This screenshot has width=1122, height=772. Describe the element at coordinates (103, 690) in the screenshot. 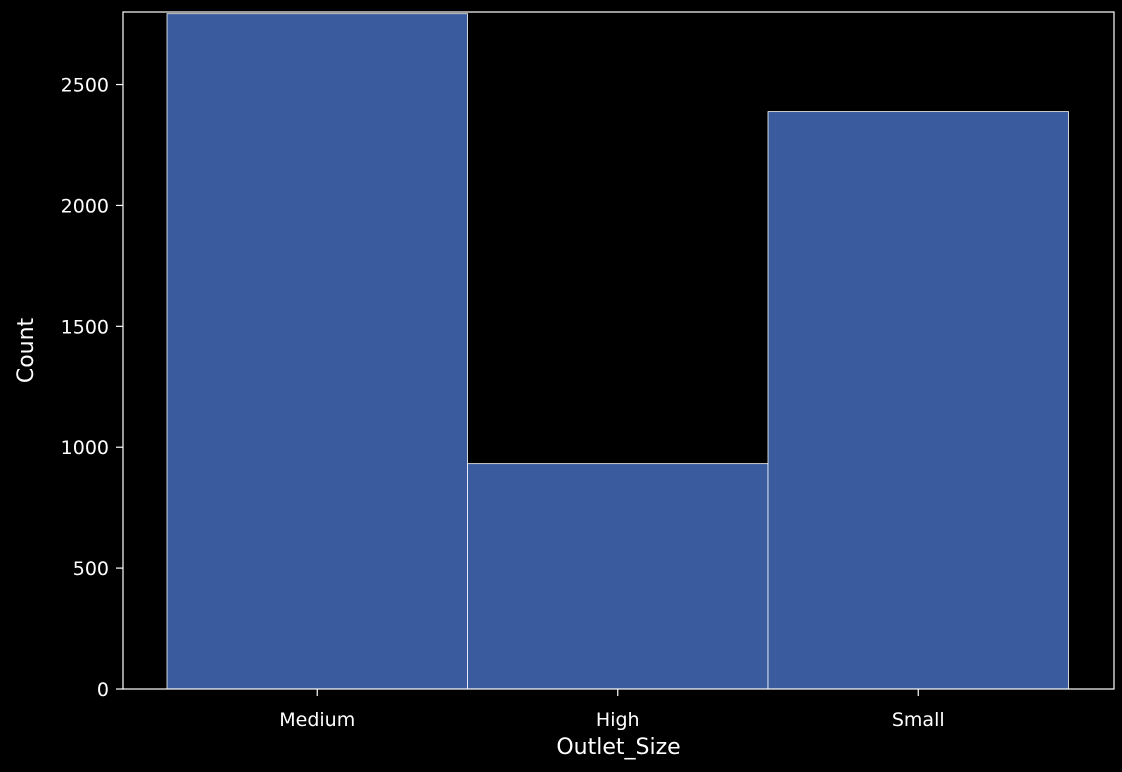

I see `y-tick-label: 0` at that location.